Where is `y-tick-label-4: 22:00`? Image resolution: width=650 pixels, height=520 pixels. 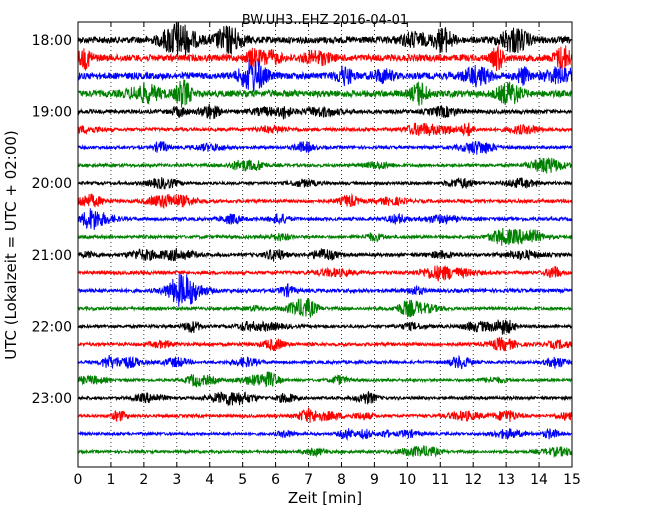
y-tick-label-4: 22:00 is located at coordinates (52, 327).